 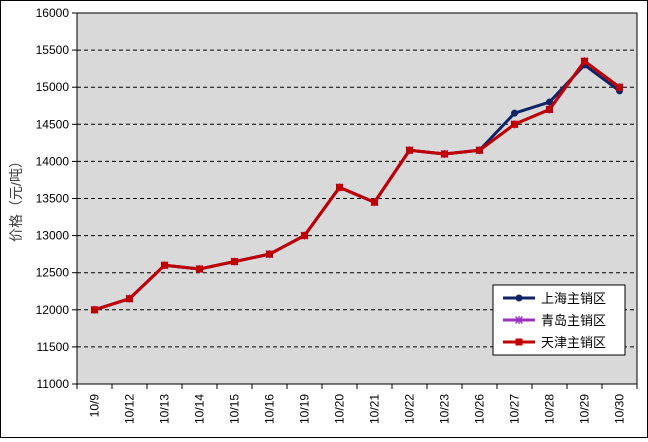 What do you see at coordinates (445, 409) in the screenshot?
I see `x-tick-label: 10/23` at bounding box center [445, 409].